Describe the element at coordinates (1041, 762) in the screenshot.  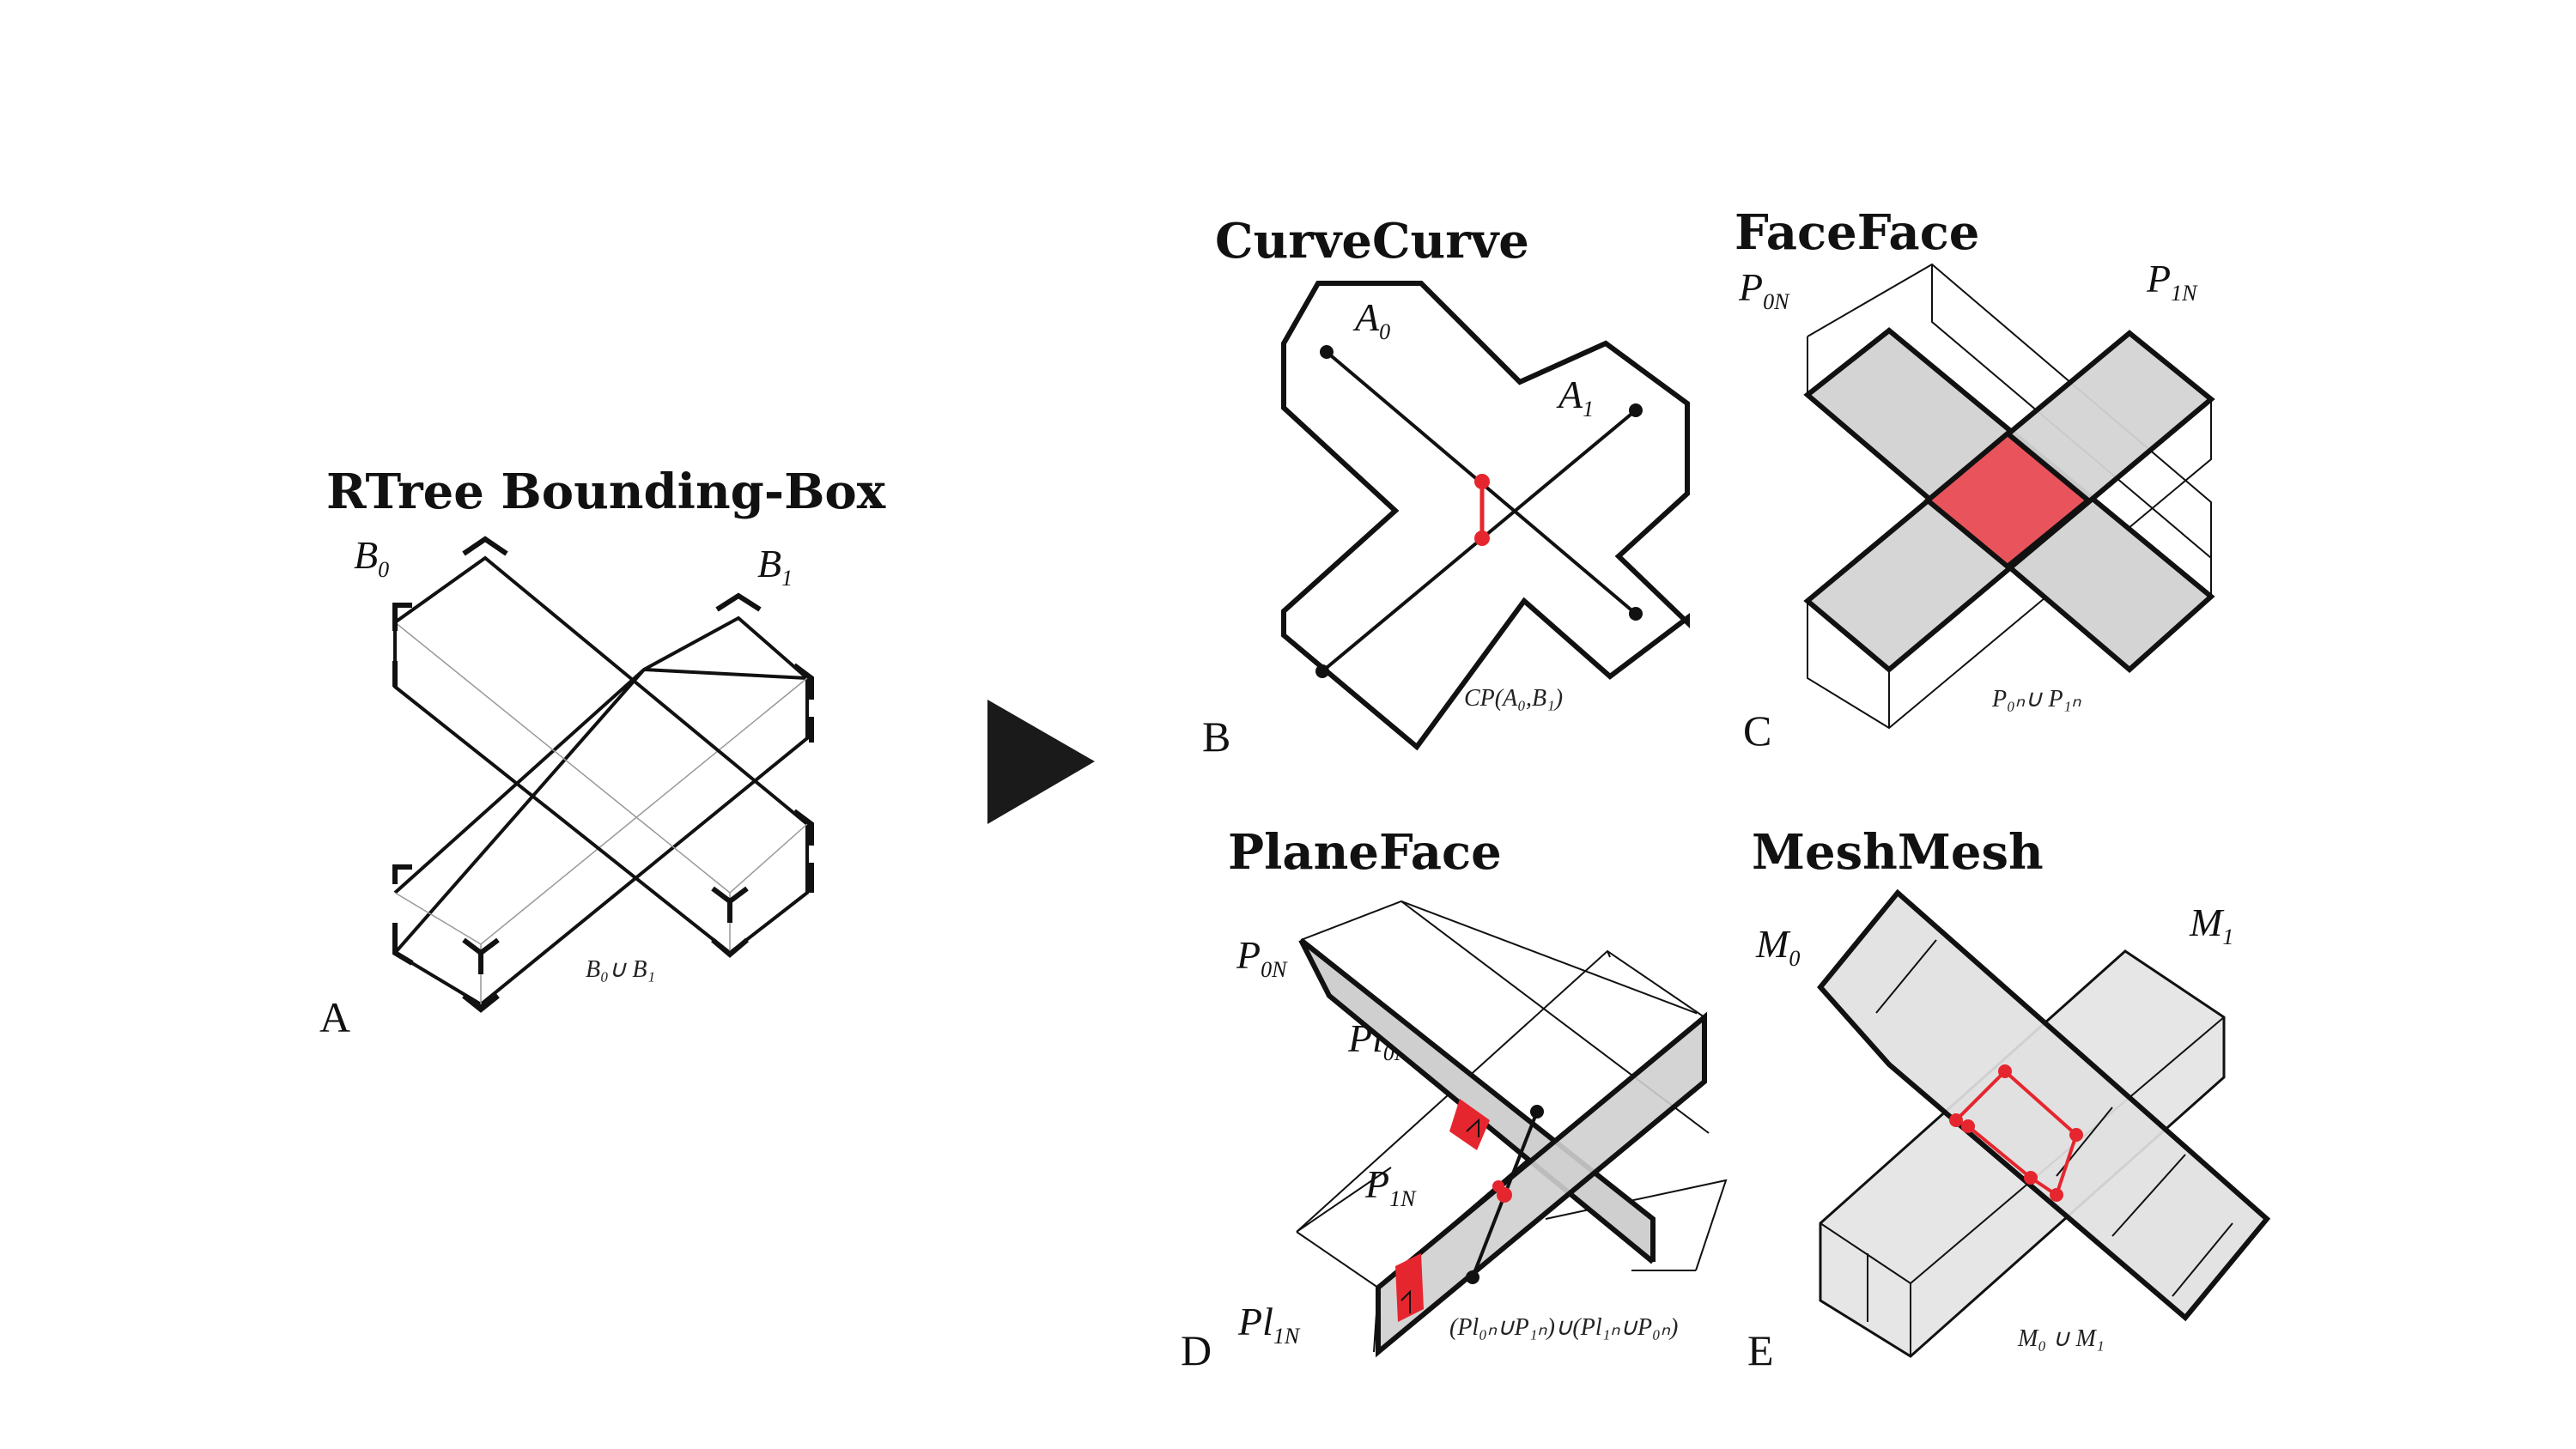
I see `play-triangle-icon` at that location.